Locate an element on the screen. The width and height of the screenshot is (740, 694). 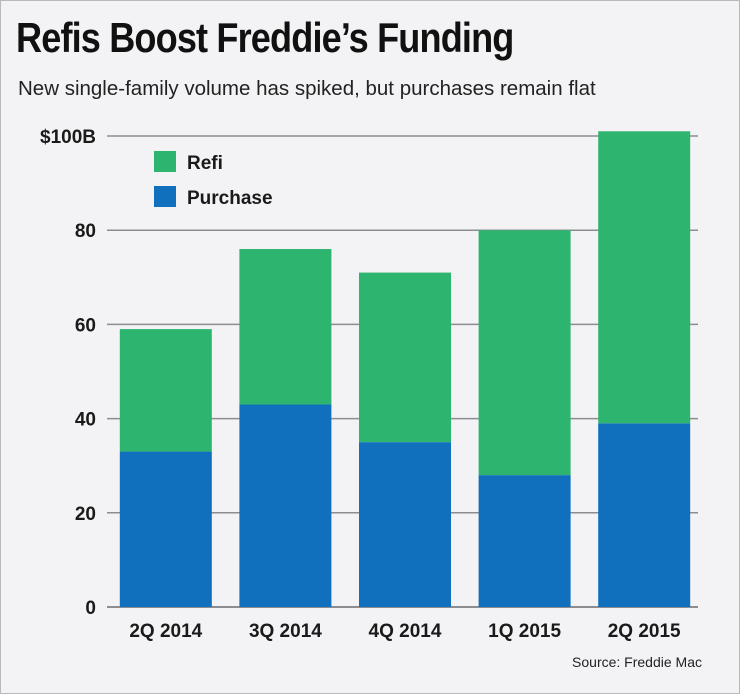
y-tick-label: 80 is located at coordinates (85, 231).